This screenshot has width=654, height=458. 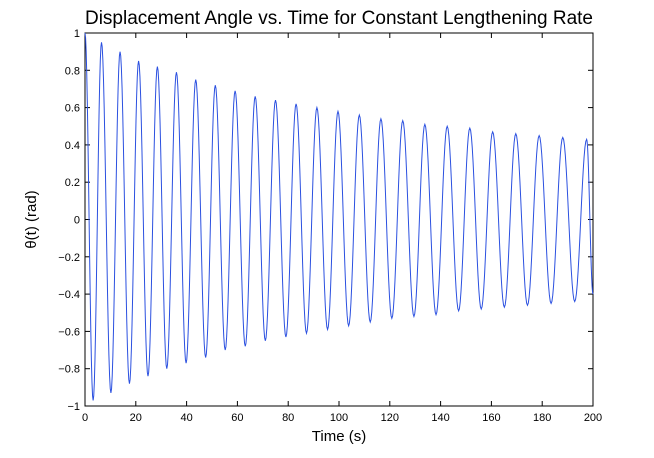 What do you see at coordinates (69, 258) in the screenshot?
I see `y-tick-label: −0.2` at bounding box center [69, 258].